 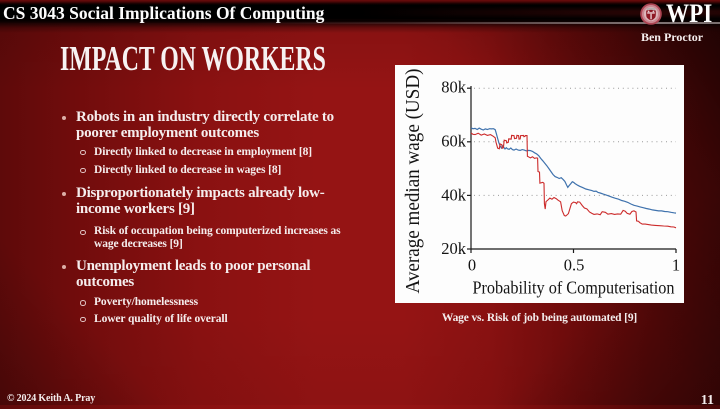 I want to click on svg-text: 40k, so click(x=454, y=195).